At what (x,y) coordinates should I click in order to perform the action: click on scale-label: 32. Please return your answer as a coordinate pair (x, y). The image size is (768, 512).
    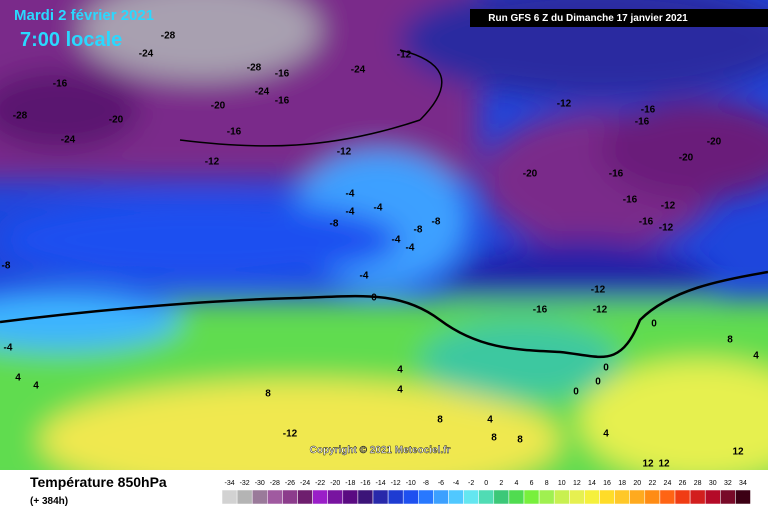
    Looking at the image, I should click on (728, 483).